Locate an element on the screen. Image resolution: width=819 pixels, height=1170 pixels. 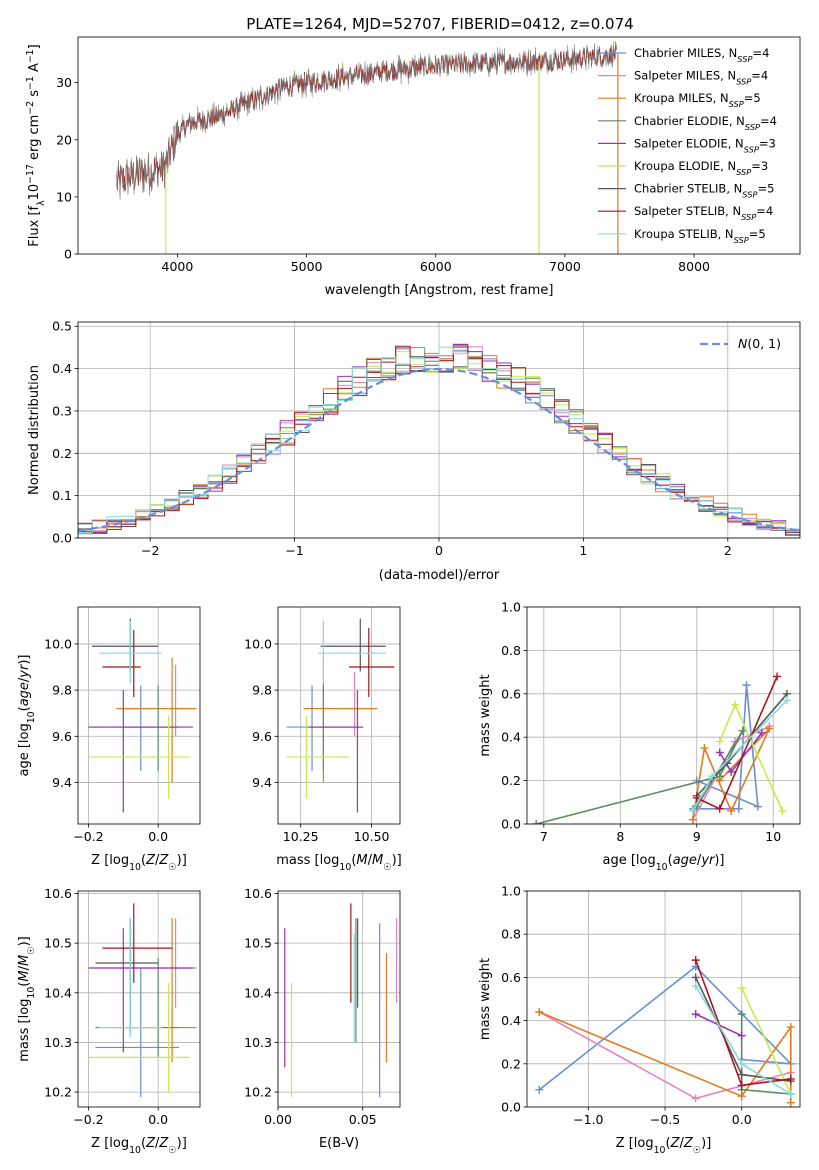
x-axis-label: mass [log10(M/M☉)] is located at coordinates (339, 863).